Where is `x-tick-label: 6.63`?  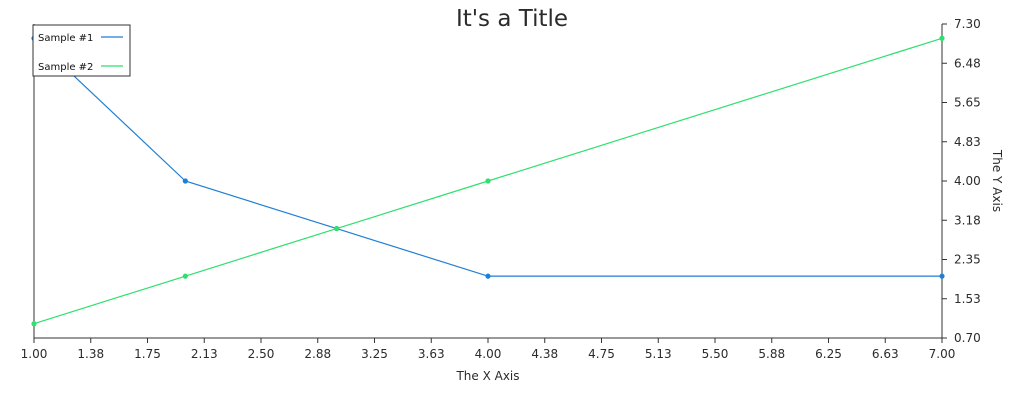 x-tick-label: 6.63 is located at coordinates (885, 354).